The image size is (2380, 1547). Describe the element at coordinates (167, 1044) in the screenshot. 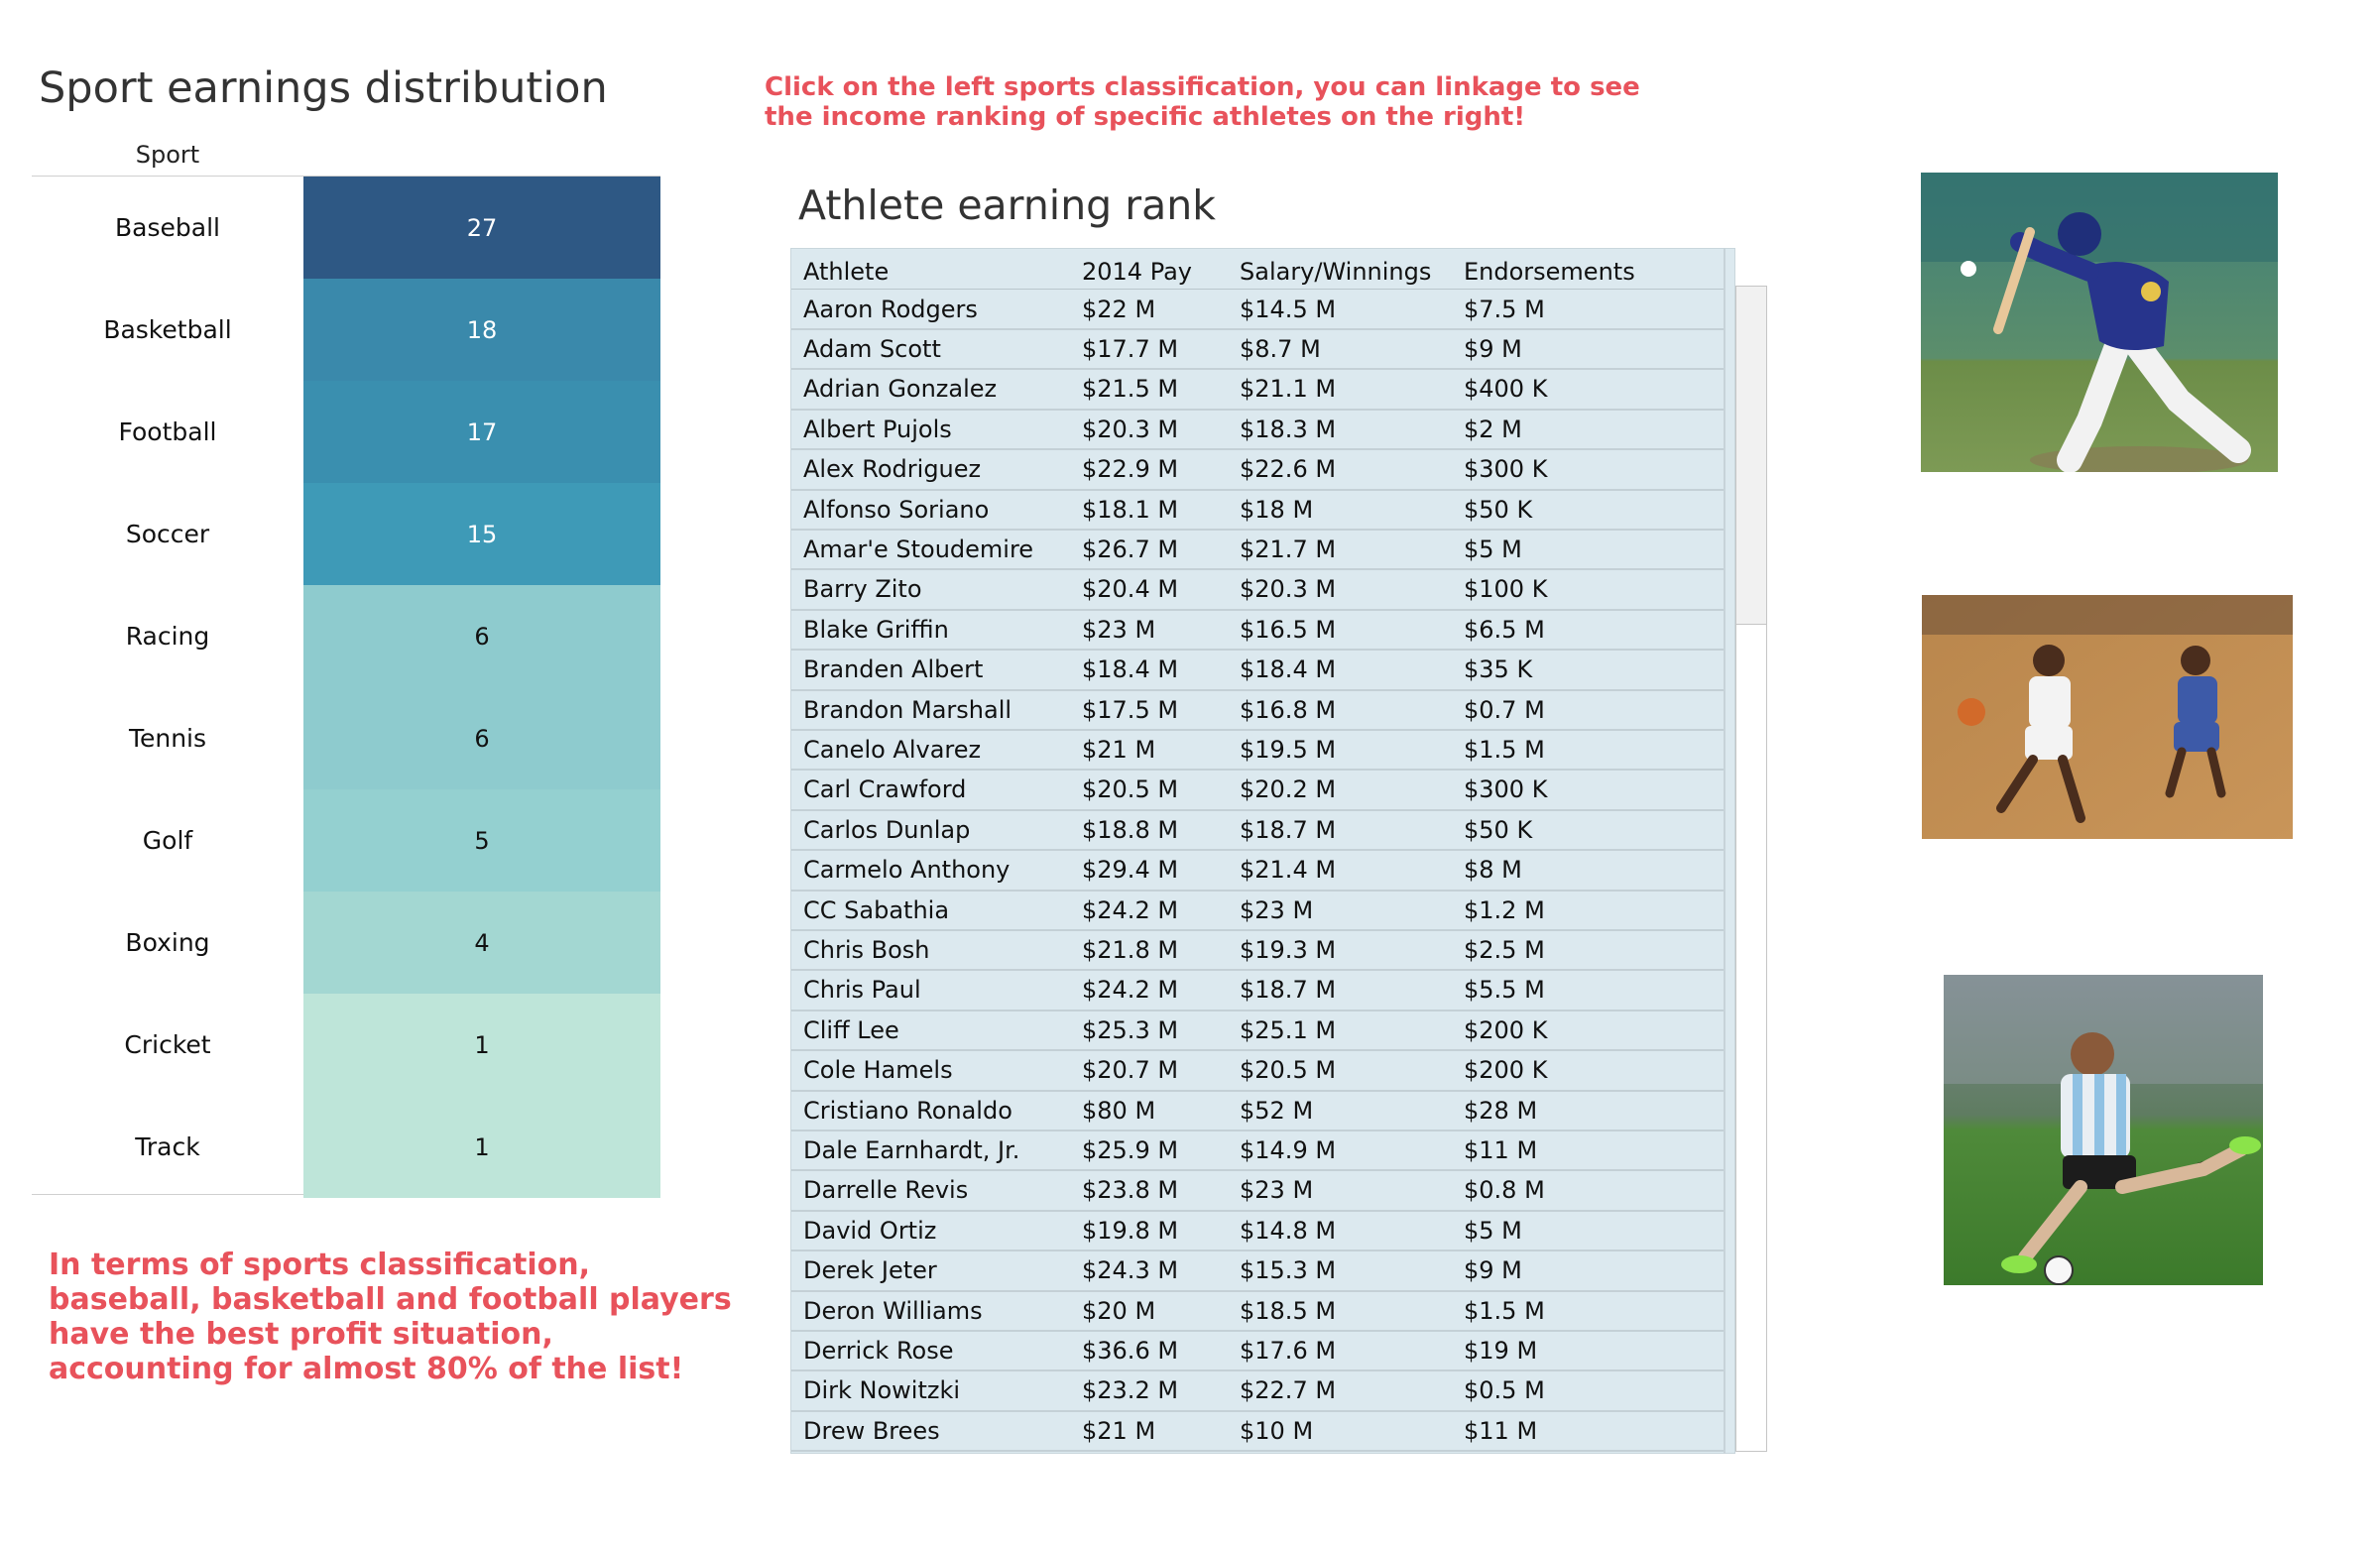

I see `sport-label: Cricket` at that location.